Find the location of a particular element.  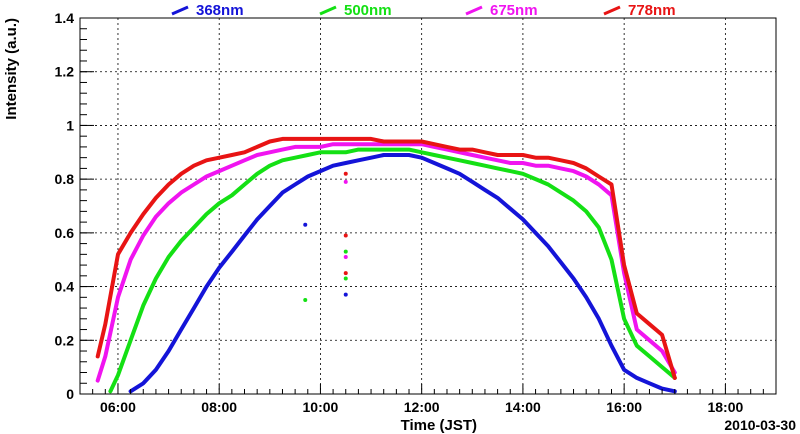

x-tick-label: 10:00 is located at coordinates (321, 407).